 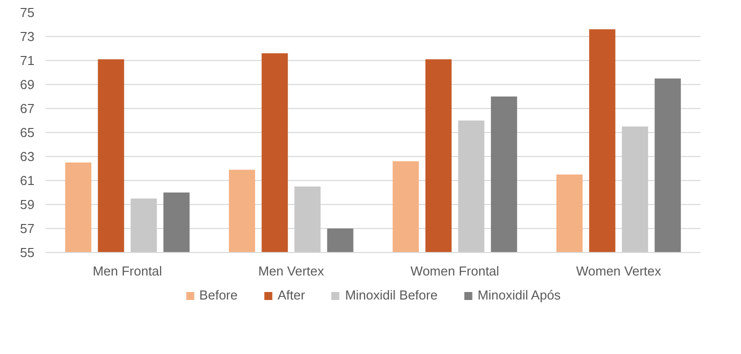 I want to click on y-tick-label: 73, so click(x=27, y=36).